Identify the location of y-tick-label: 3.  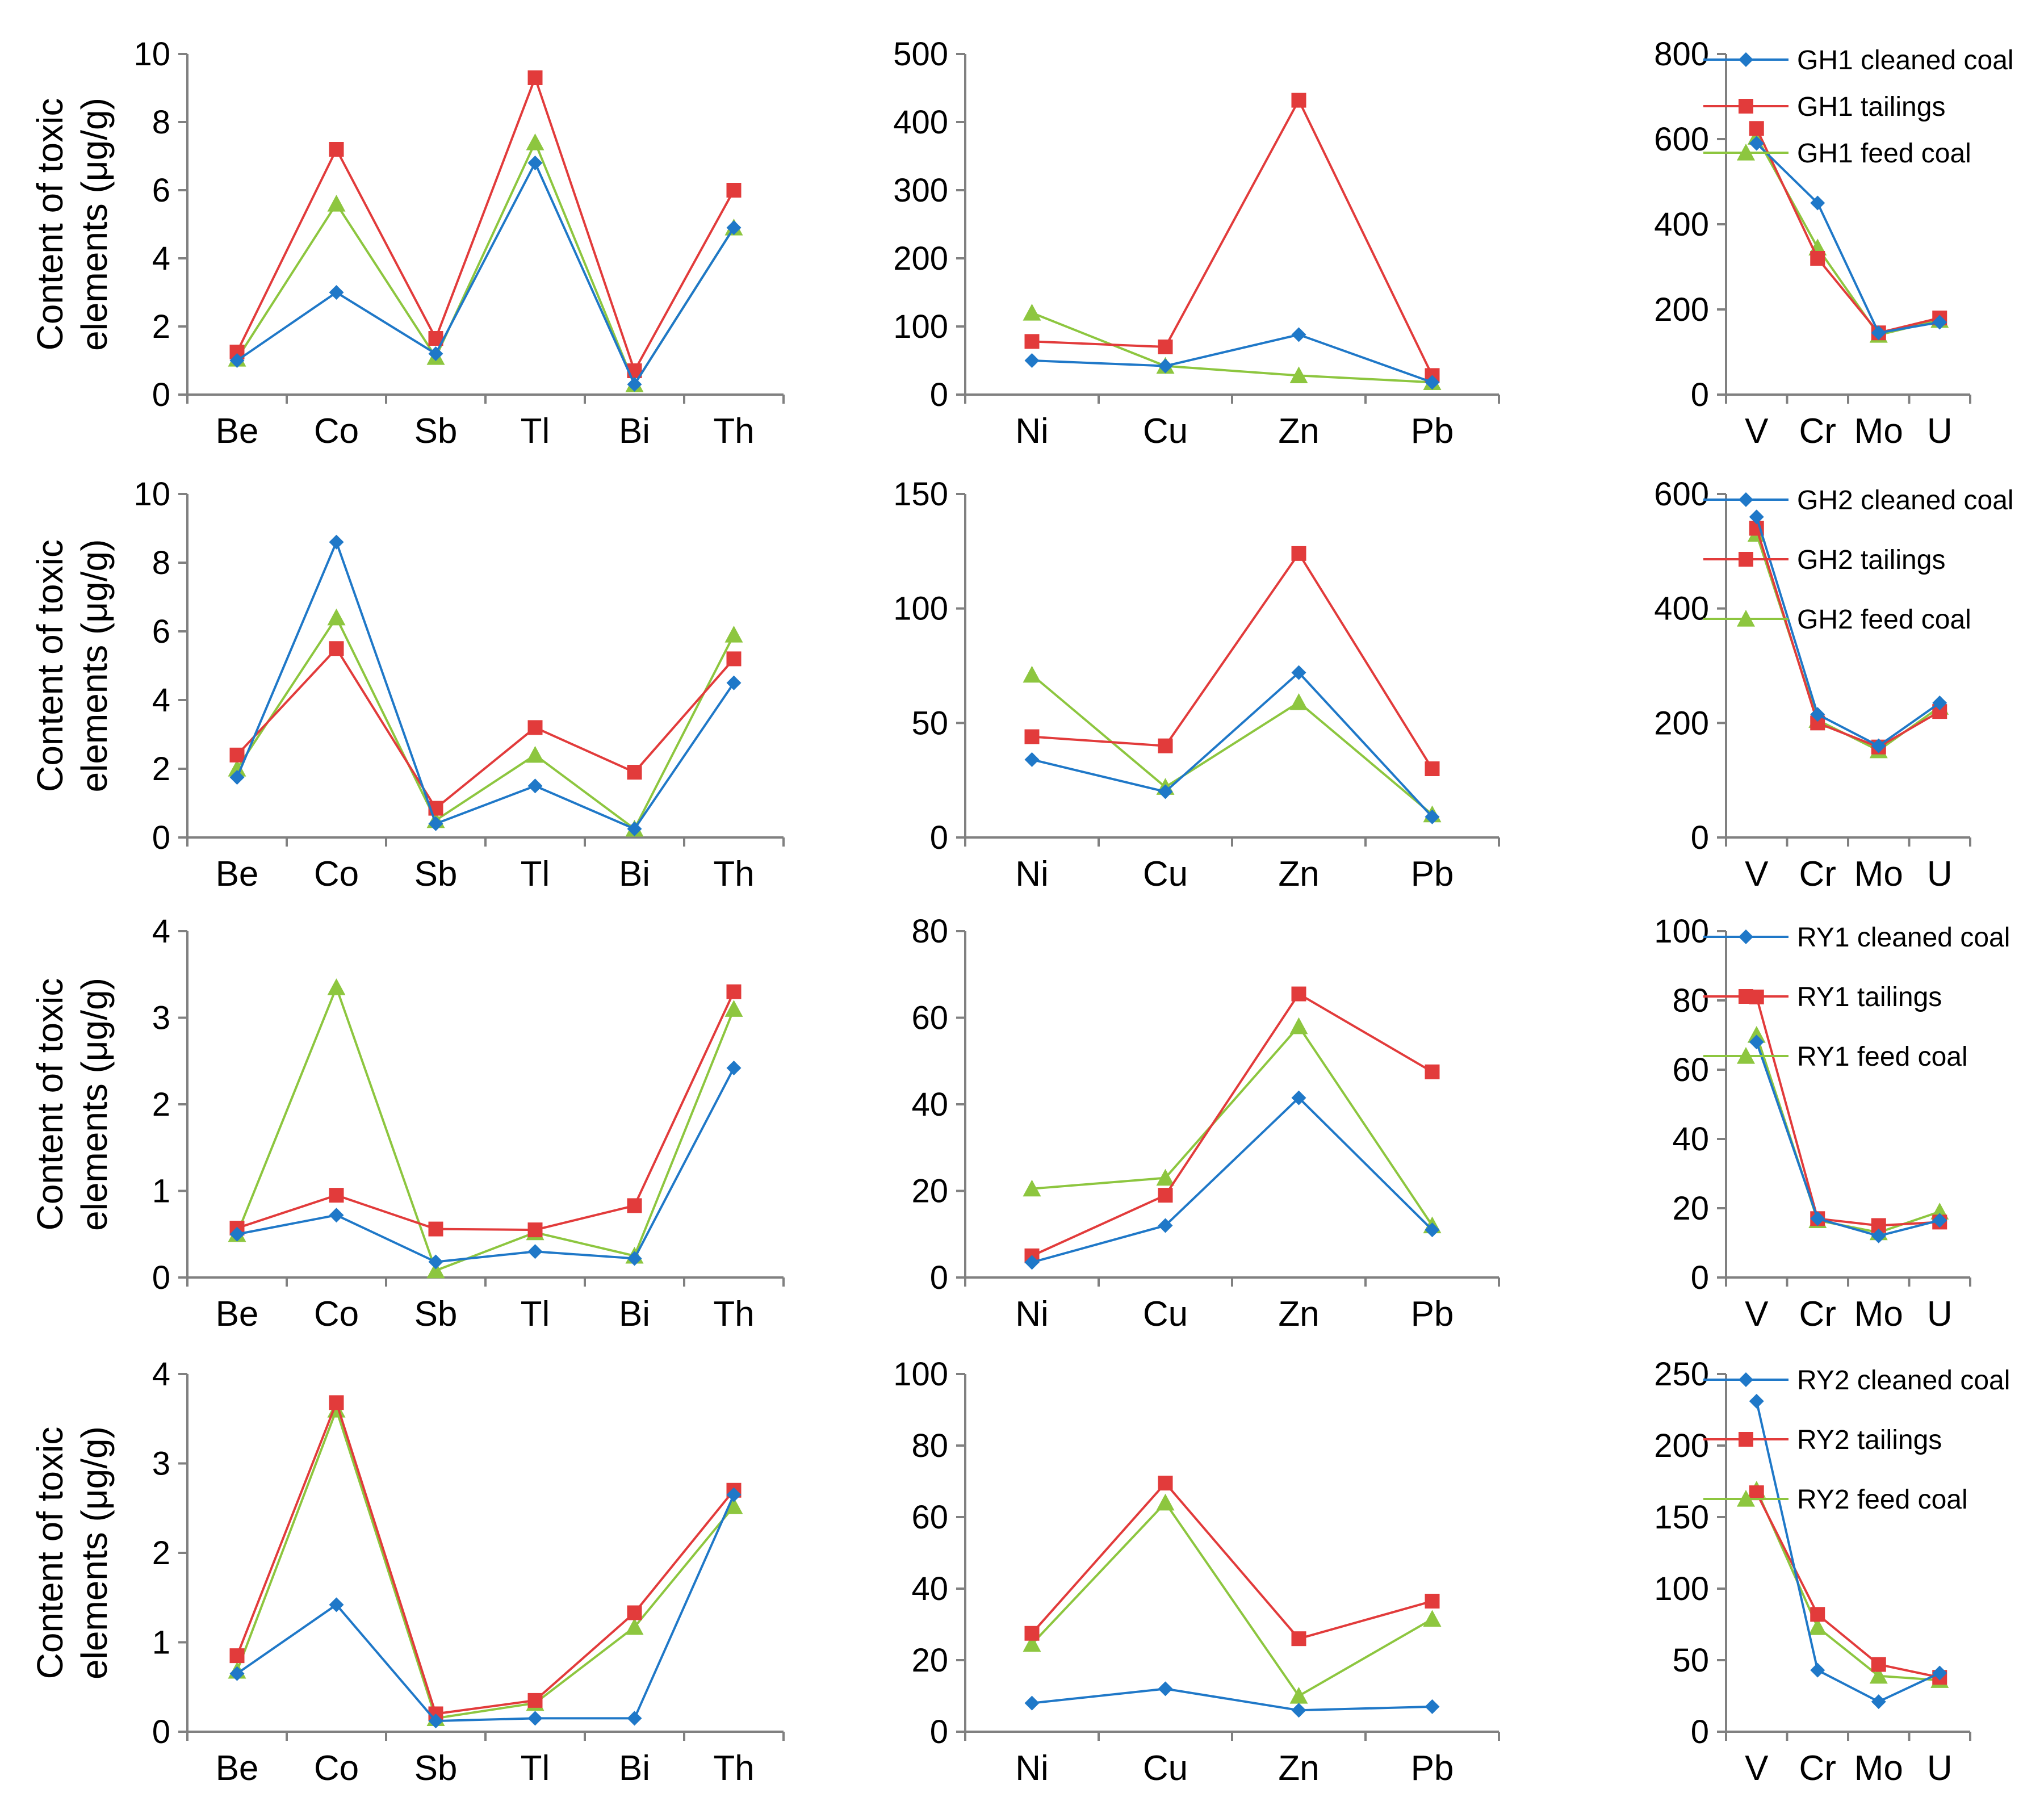
(161, 1464).